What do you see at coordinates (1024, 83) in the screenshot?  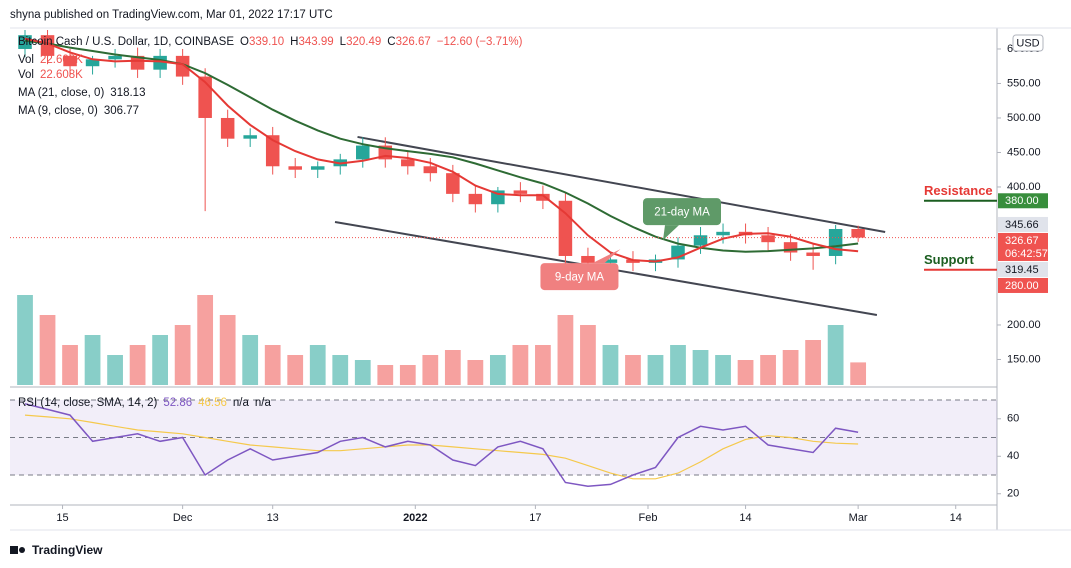 I see `y-tick-label: 550.00` at bounding box center [1024, 83].